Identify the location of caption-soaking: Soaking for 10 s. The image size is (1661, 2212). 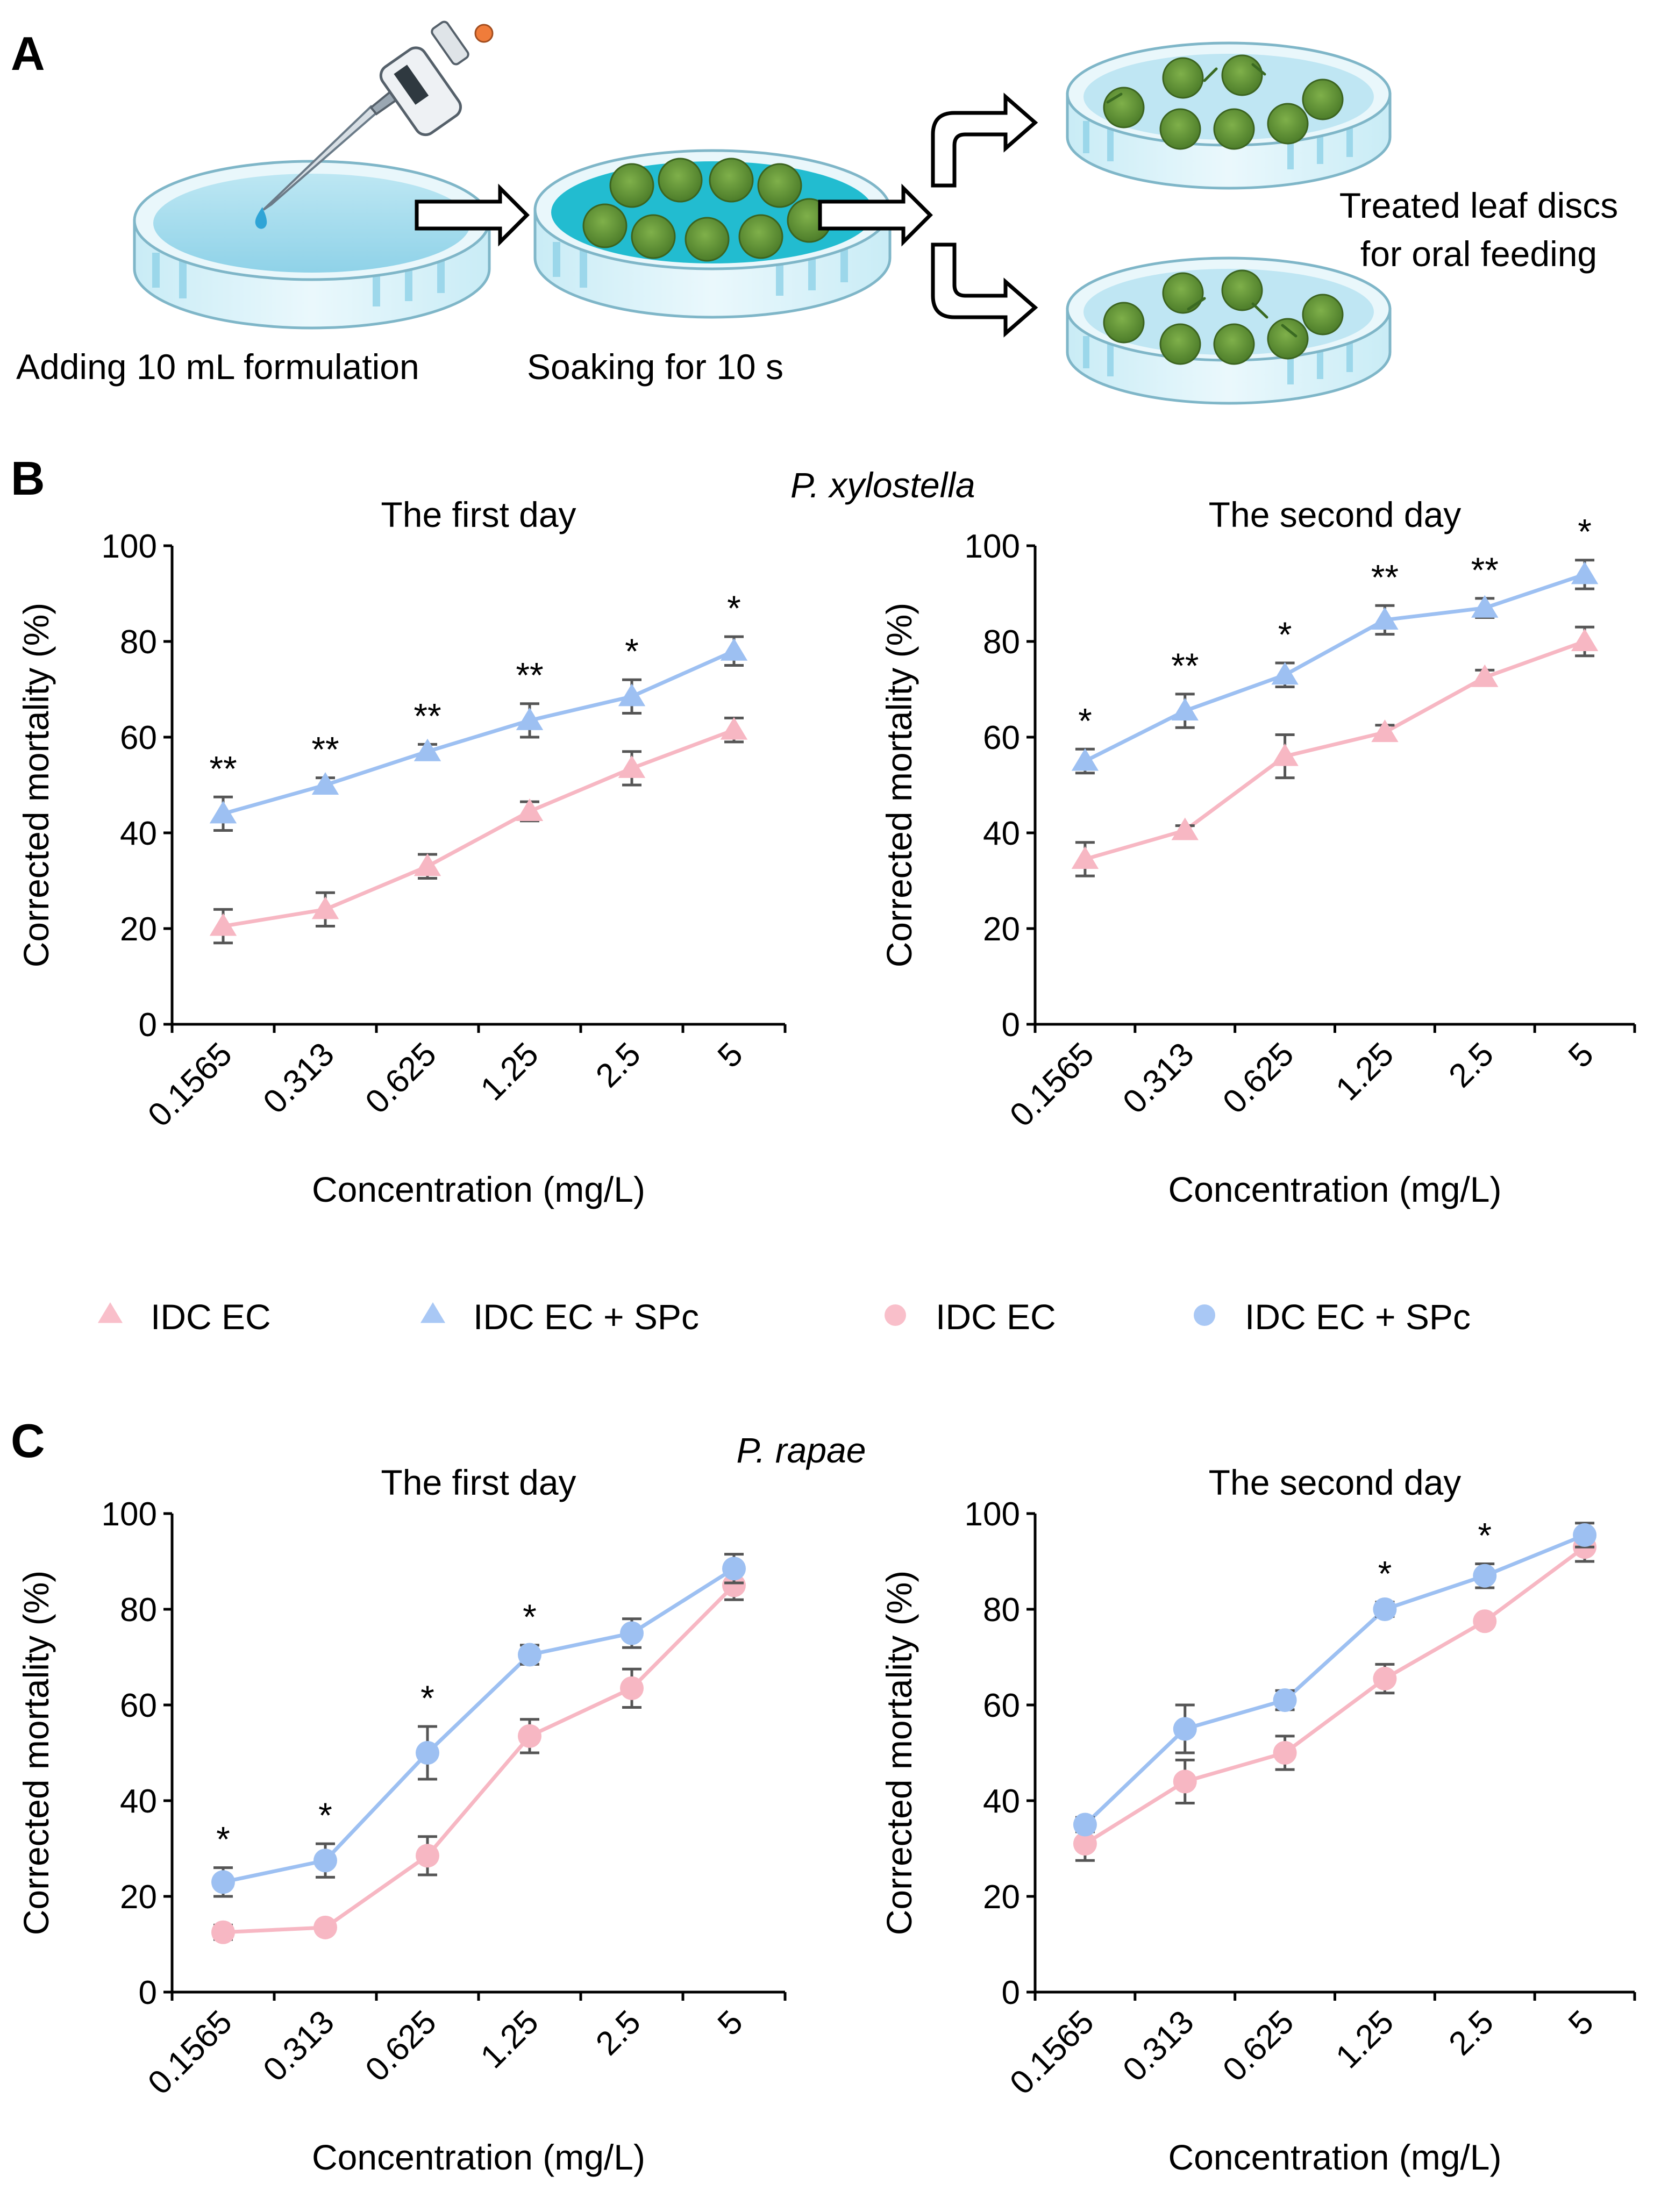
(655, 367).